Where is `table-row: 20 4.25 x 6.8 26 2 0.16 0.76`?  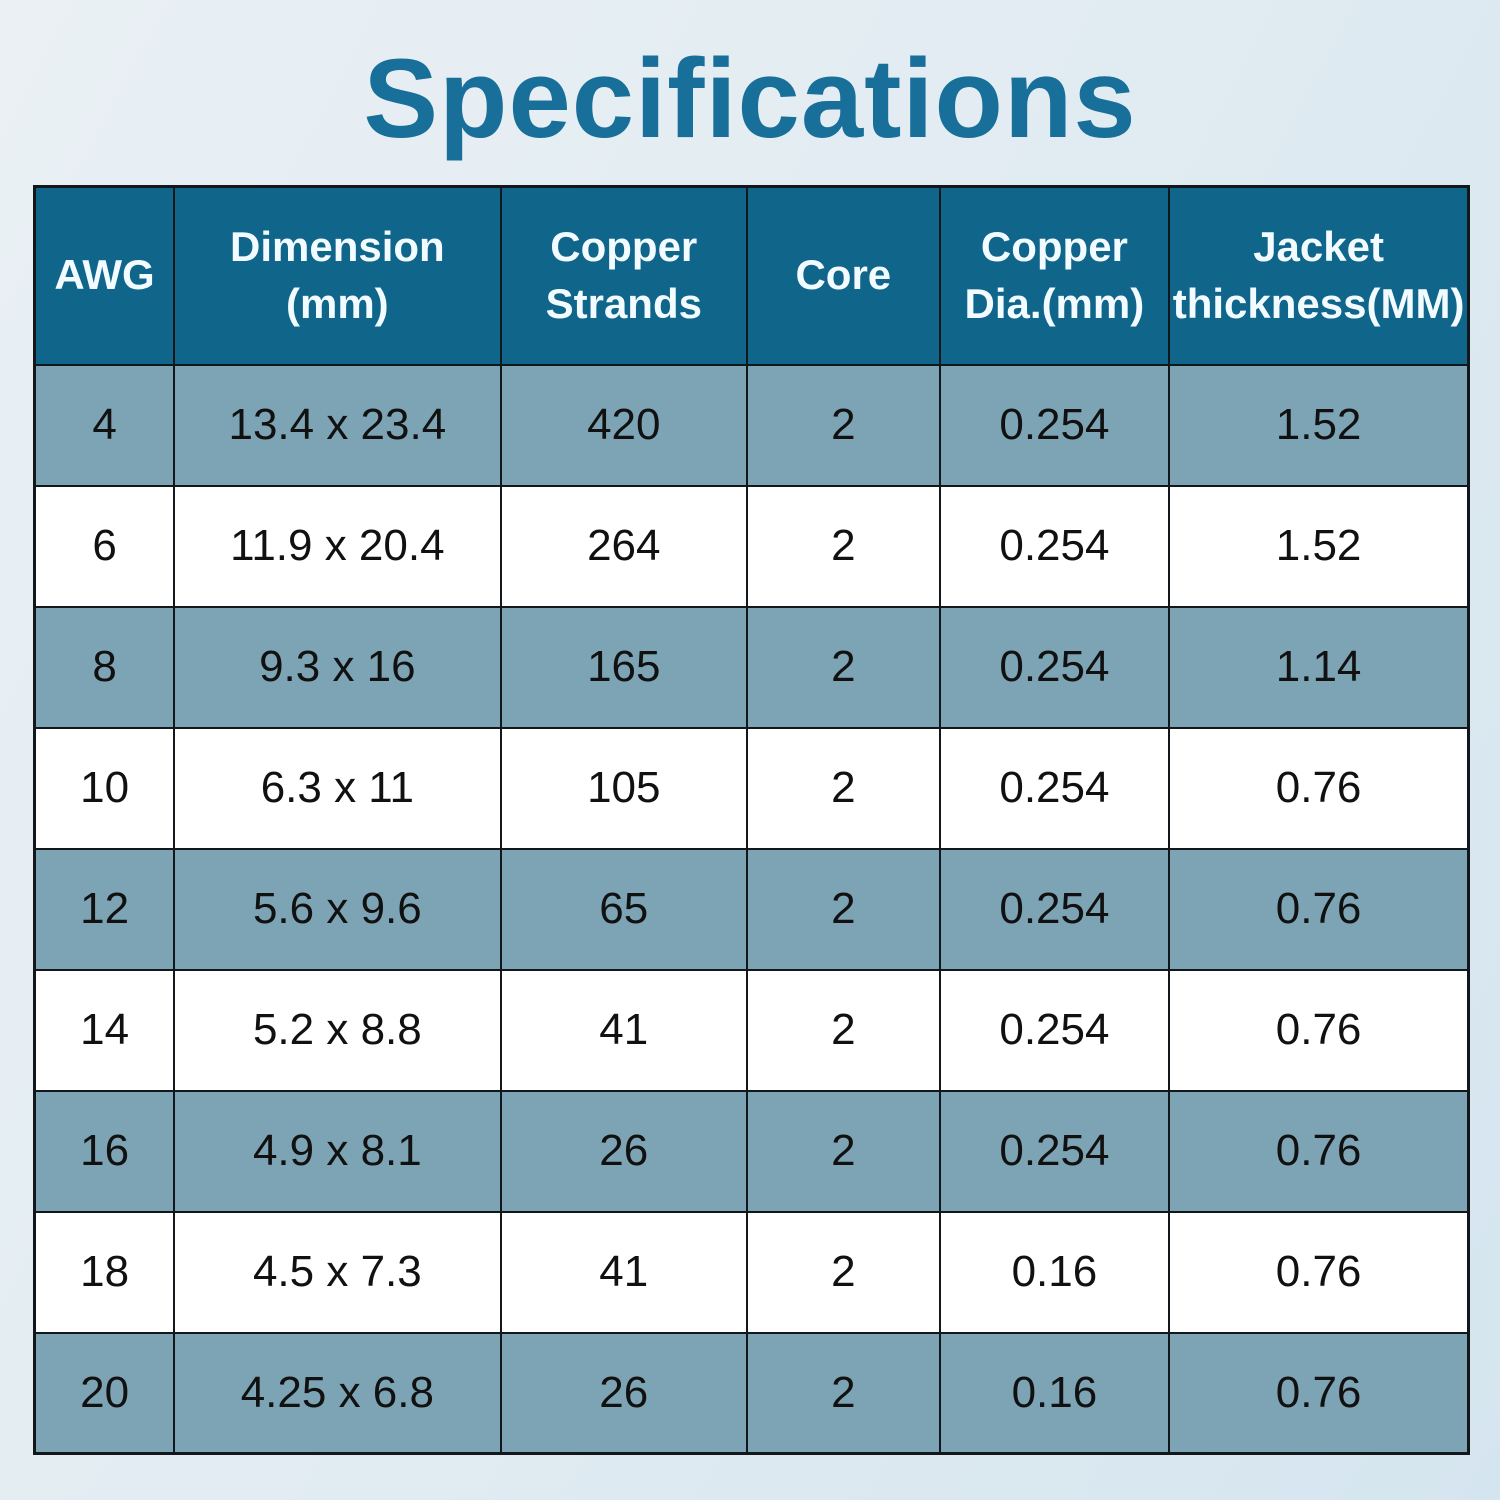 table-row: 20 4.25 x 6.8 26 2 0.16 0.76 is located at coordinates (751, 1393).